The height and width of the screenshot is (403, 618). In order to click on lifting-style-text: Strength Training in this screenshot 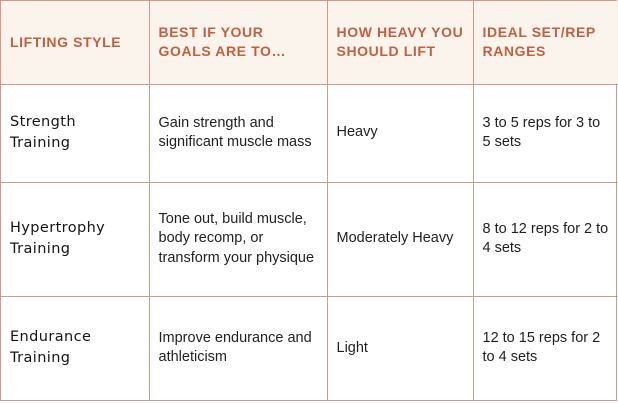, I will do `click(43, 132)`.